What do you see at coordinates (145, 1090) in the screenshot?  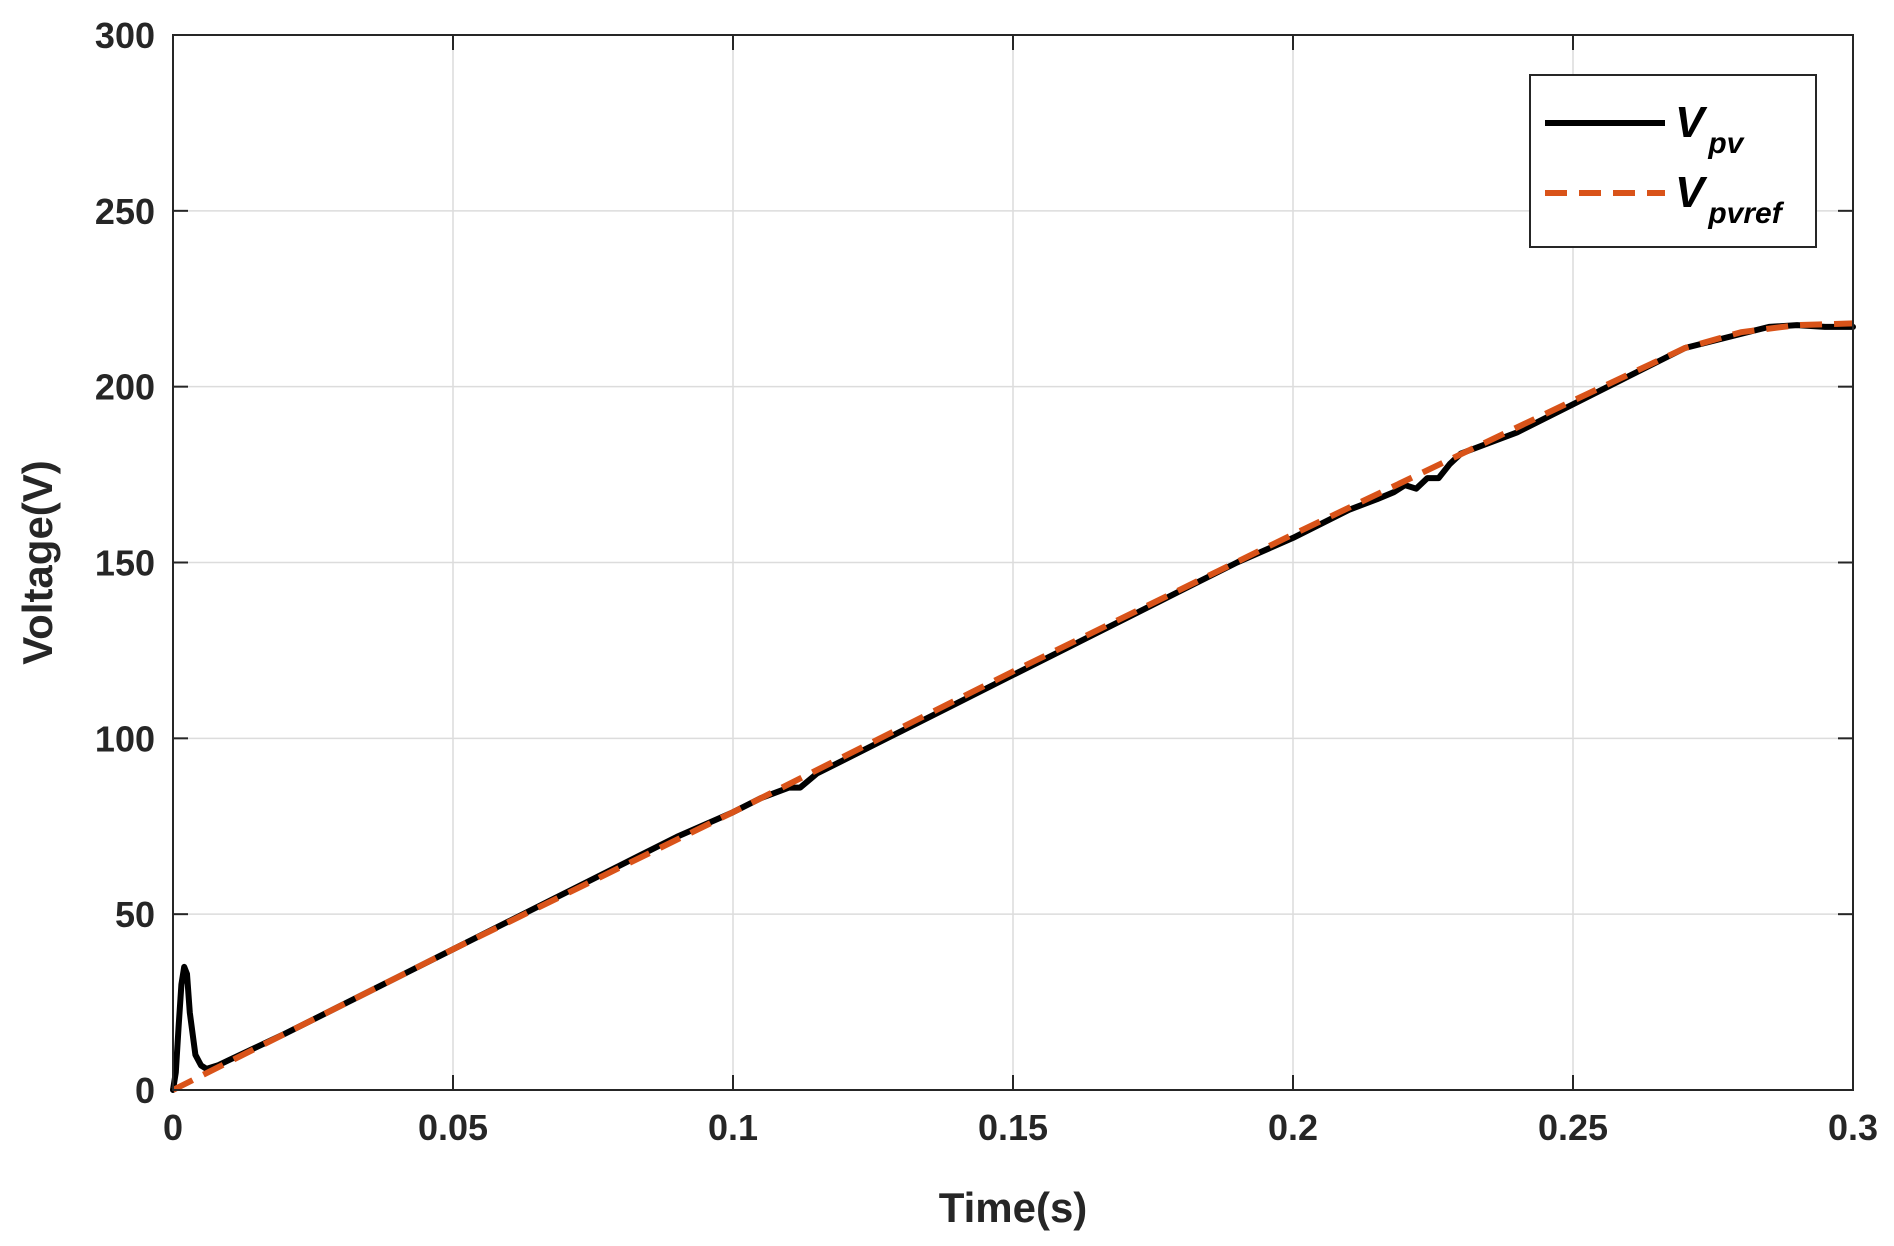 I see `y-tick-label: 0` at bounding box center [145, 1090].